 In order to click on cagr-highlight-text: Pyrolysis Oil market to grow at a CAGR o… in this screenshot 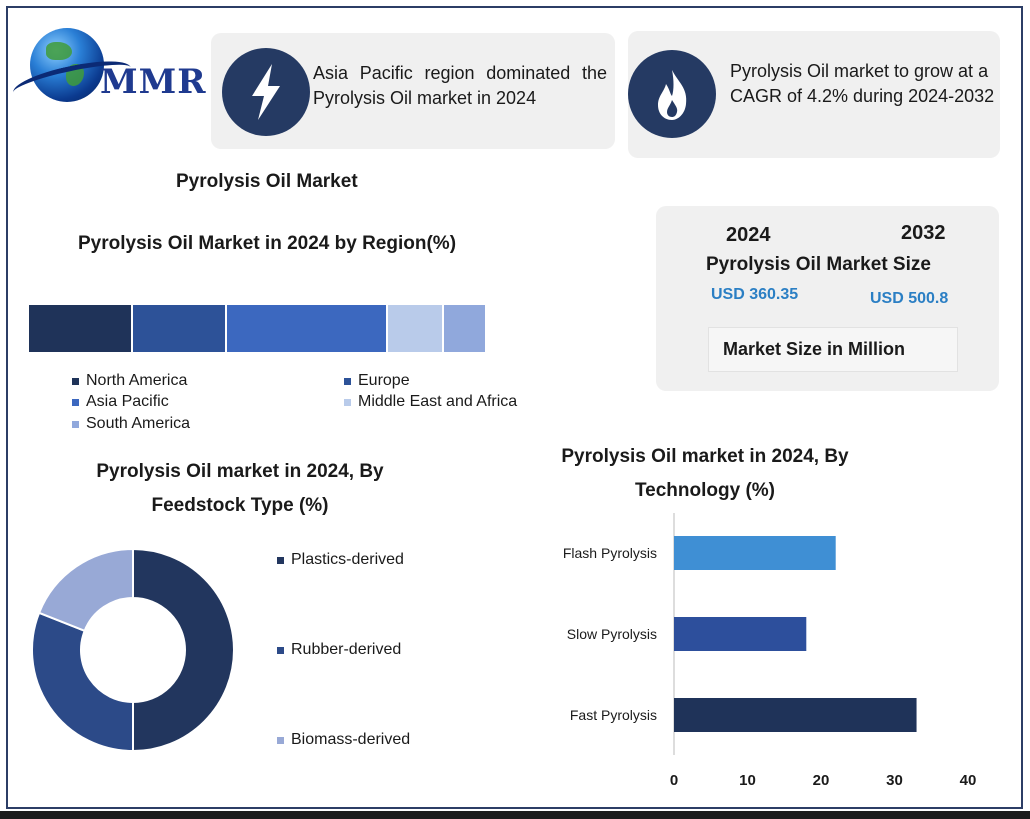, I will do `click(862, 83)`.